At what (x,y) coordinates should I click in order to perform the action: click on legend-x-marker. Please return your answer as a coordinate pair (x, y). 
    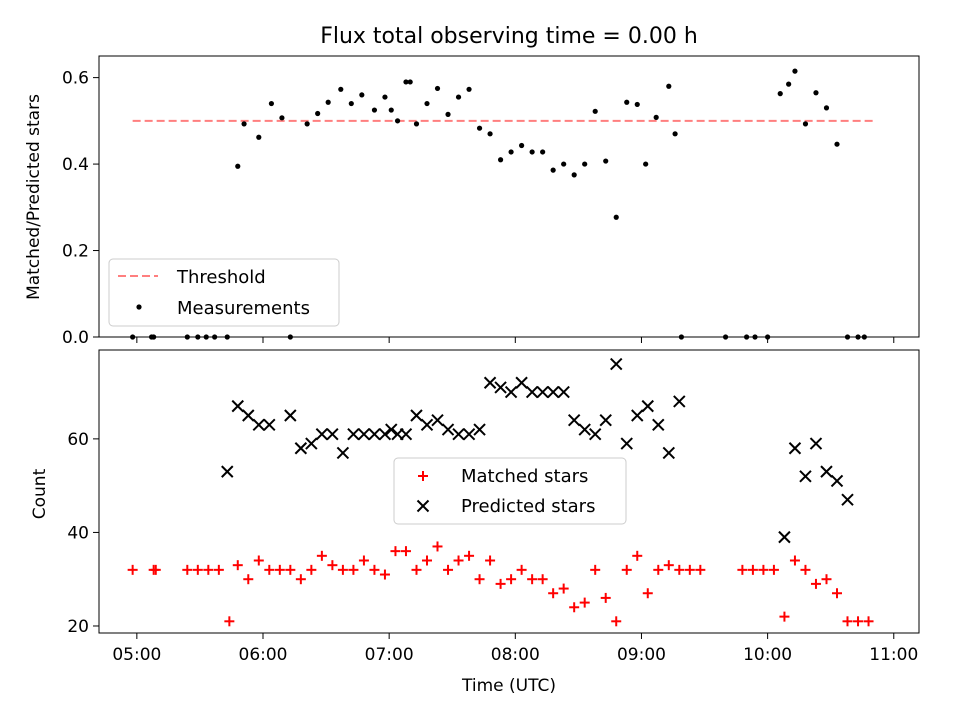
    Looking at the image, I should click on (423, 506).